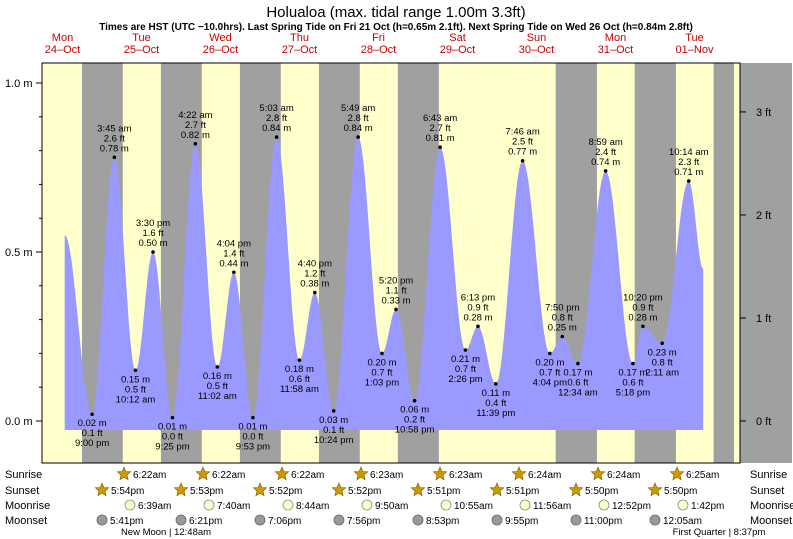 Image resolution: width=793 pixels, height=539 pixels. Describe the element at coordinates (552, 506) in the screenshot. I see `moonrise-time: 11:56am` at that location.